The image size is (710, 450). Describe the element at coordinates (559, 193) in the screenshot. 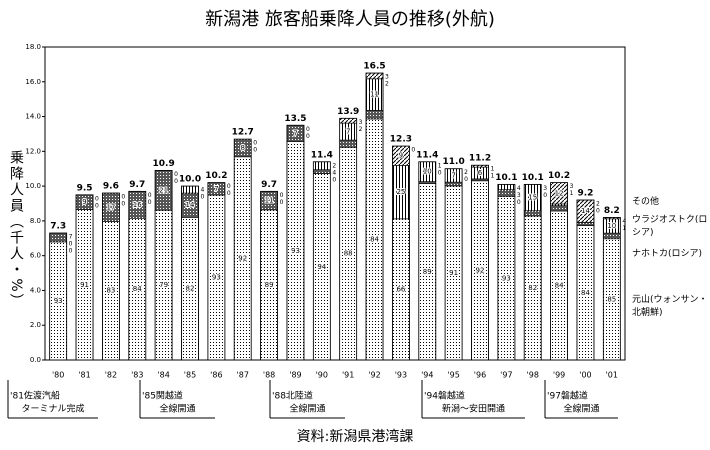

I see `segment-label: 12` at that location.